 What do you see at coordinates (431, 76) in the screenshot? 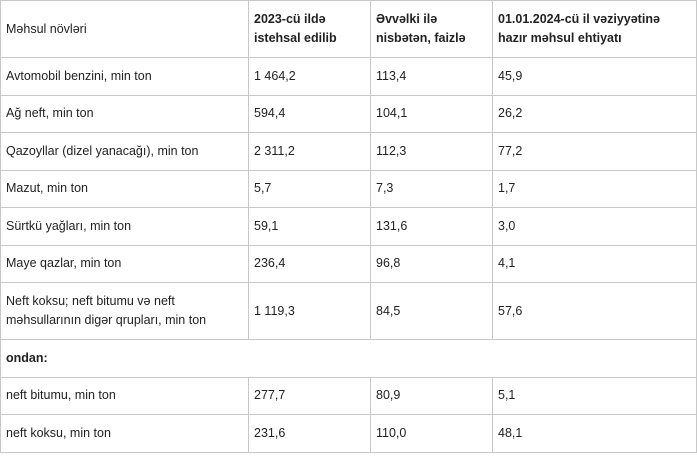
I see `table-cell: 113,4` at bounding box center [431, 76].